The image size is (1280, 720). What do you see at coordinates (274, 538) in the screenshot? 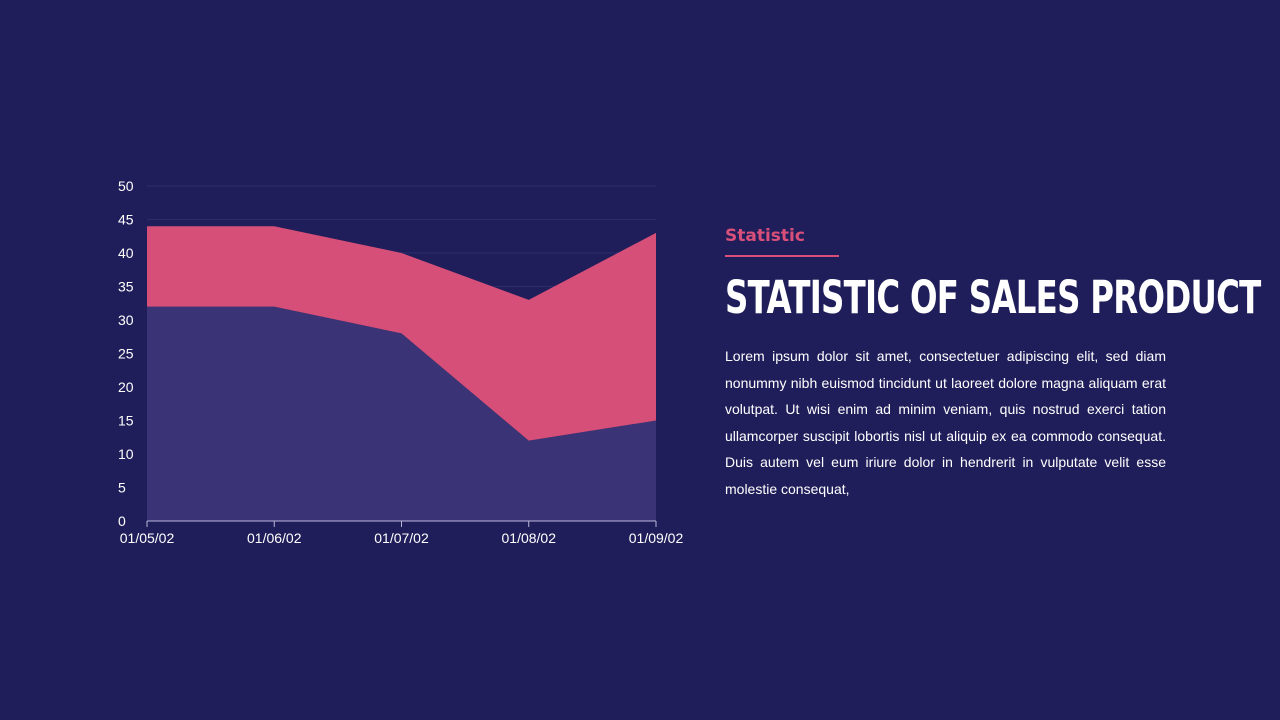
I see `x-tick-label: 01/06/02` at bounding box center [274, 538].